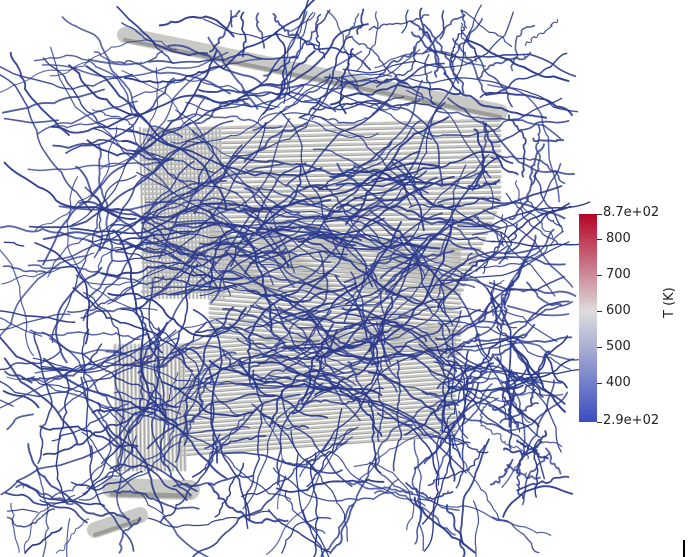 The height and width of the screenshot is (557, 695). I want to click on colorbar-max-label: 8.7e+02, so click(631, 212).